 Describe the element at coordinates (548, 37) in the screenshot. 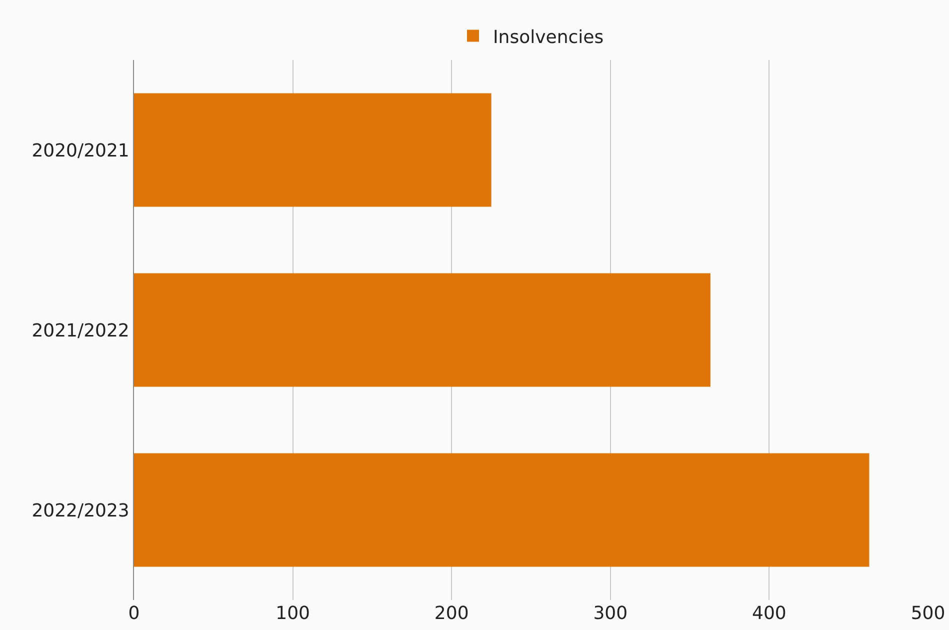

I see `legend-label: Insolvencies` at that location.